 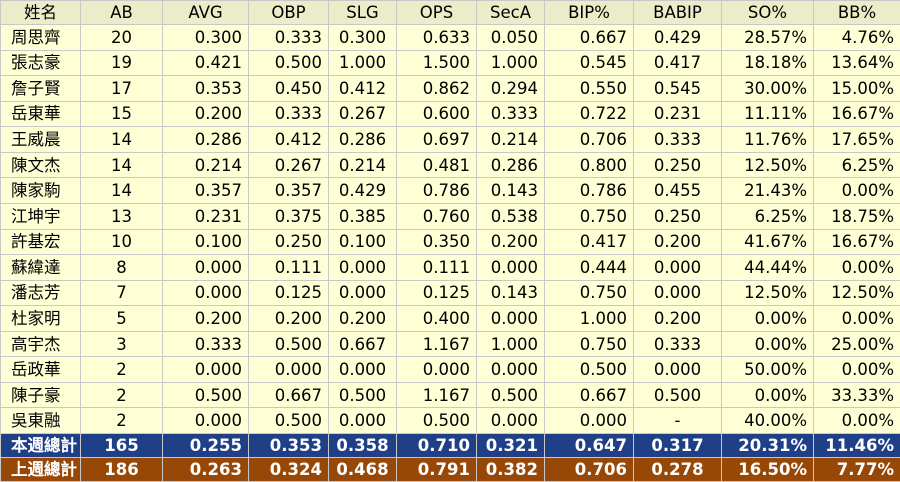 What do you see at coordinates (362, 114) in the screenshot?
I see `cell-slg: 0.267` at bounding box center [362, 114].